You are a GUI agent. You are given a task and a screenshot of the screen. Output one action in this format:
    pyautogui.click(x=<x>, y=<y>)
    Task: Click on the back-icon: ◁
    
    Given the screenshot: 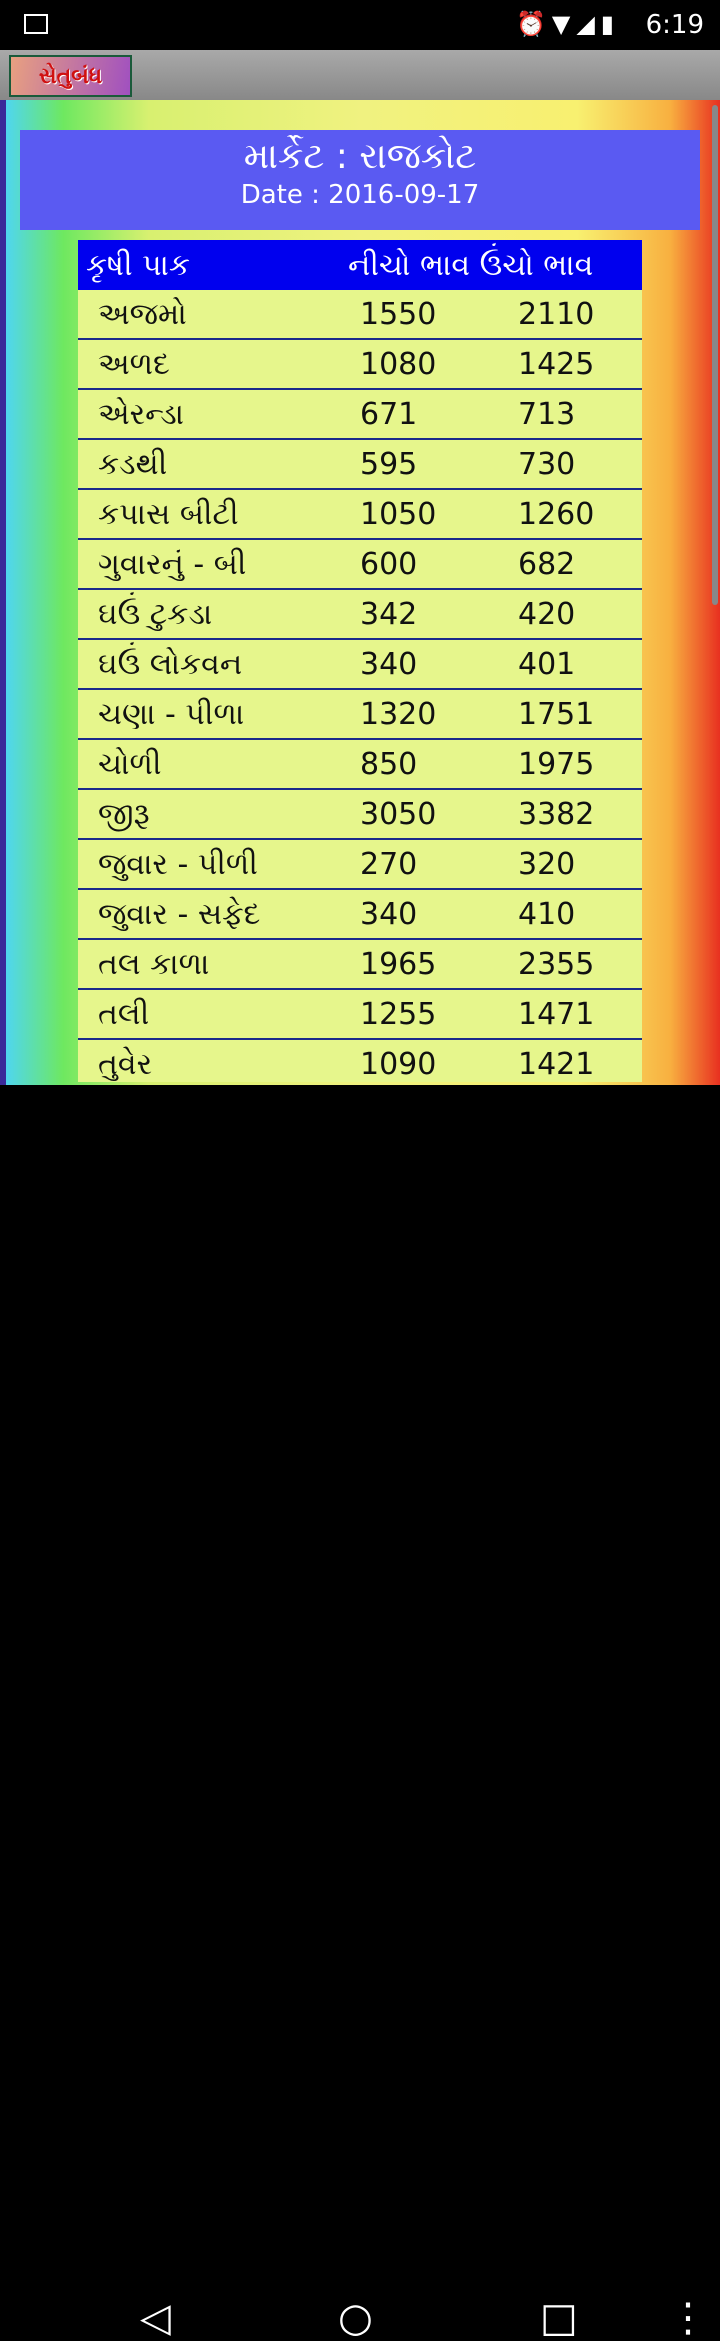 What is the action you would take?
    pyautogui.click(x=155, y=2318)
    